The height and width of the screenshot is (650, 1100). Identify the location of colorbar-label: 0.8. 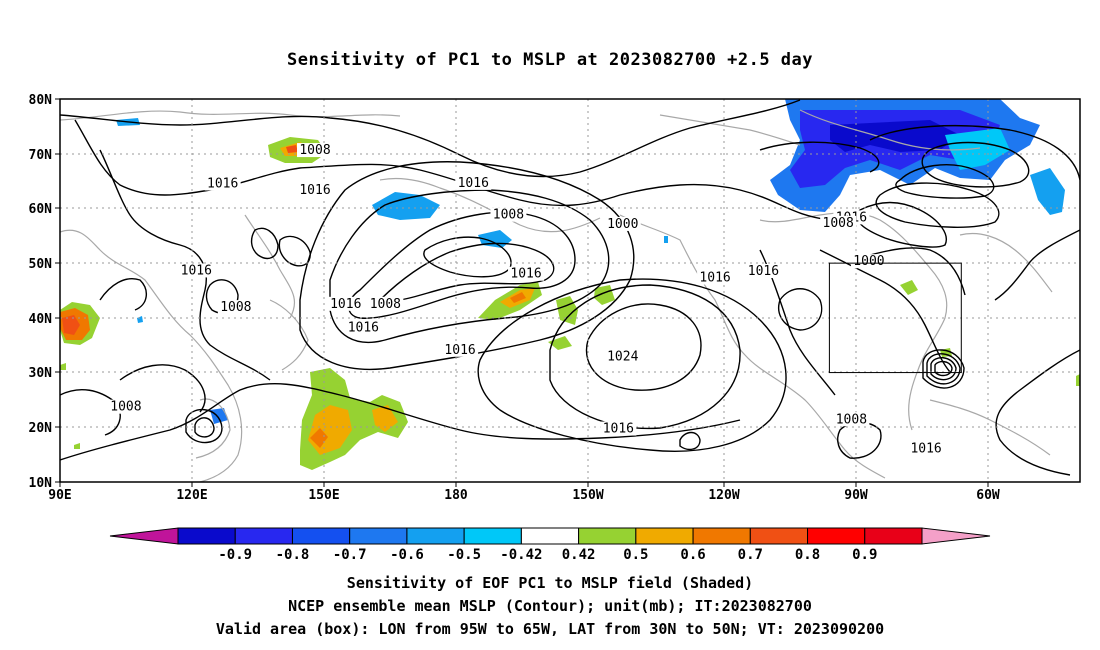
(807, 555).